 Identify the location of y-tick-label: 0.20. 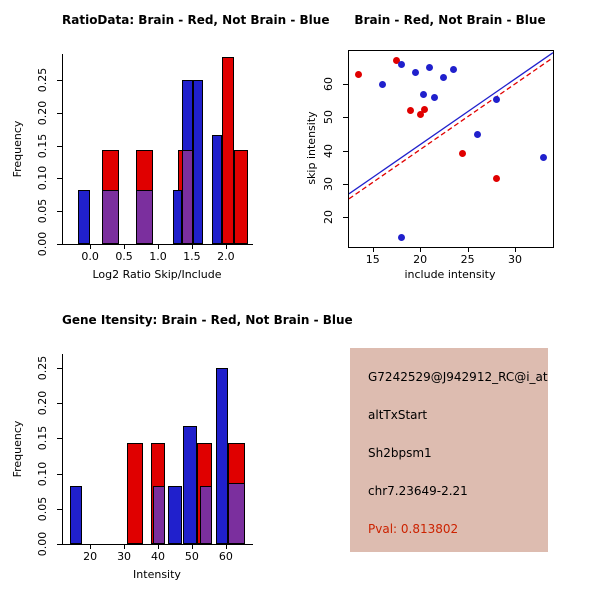
(42, 403).